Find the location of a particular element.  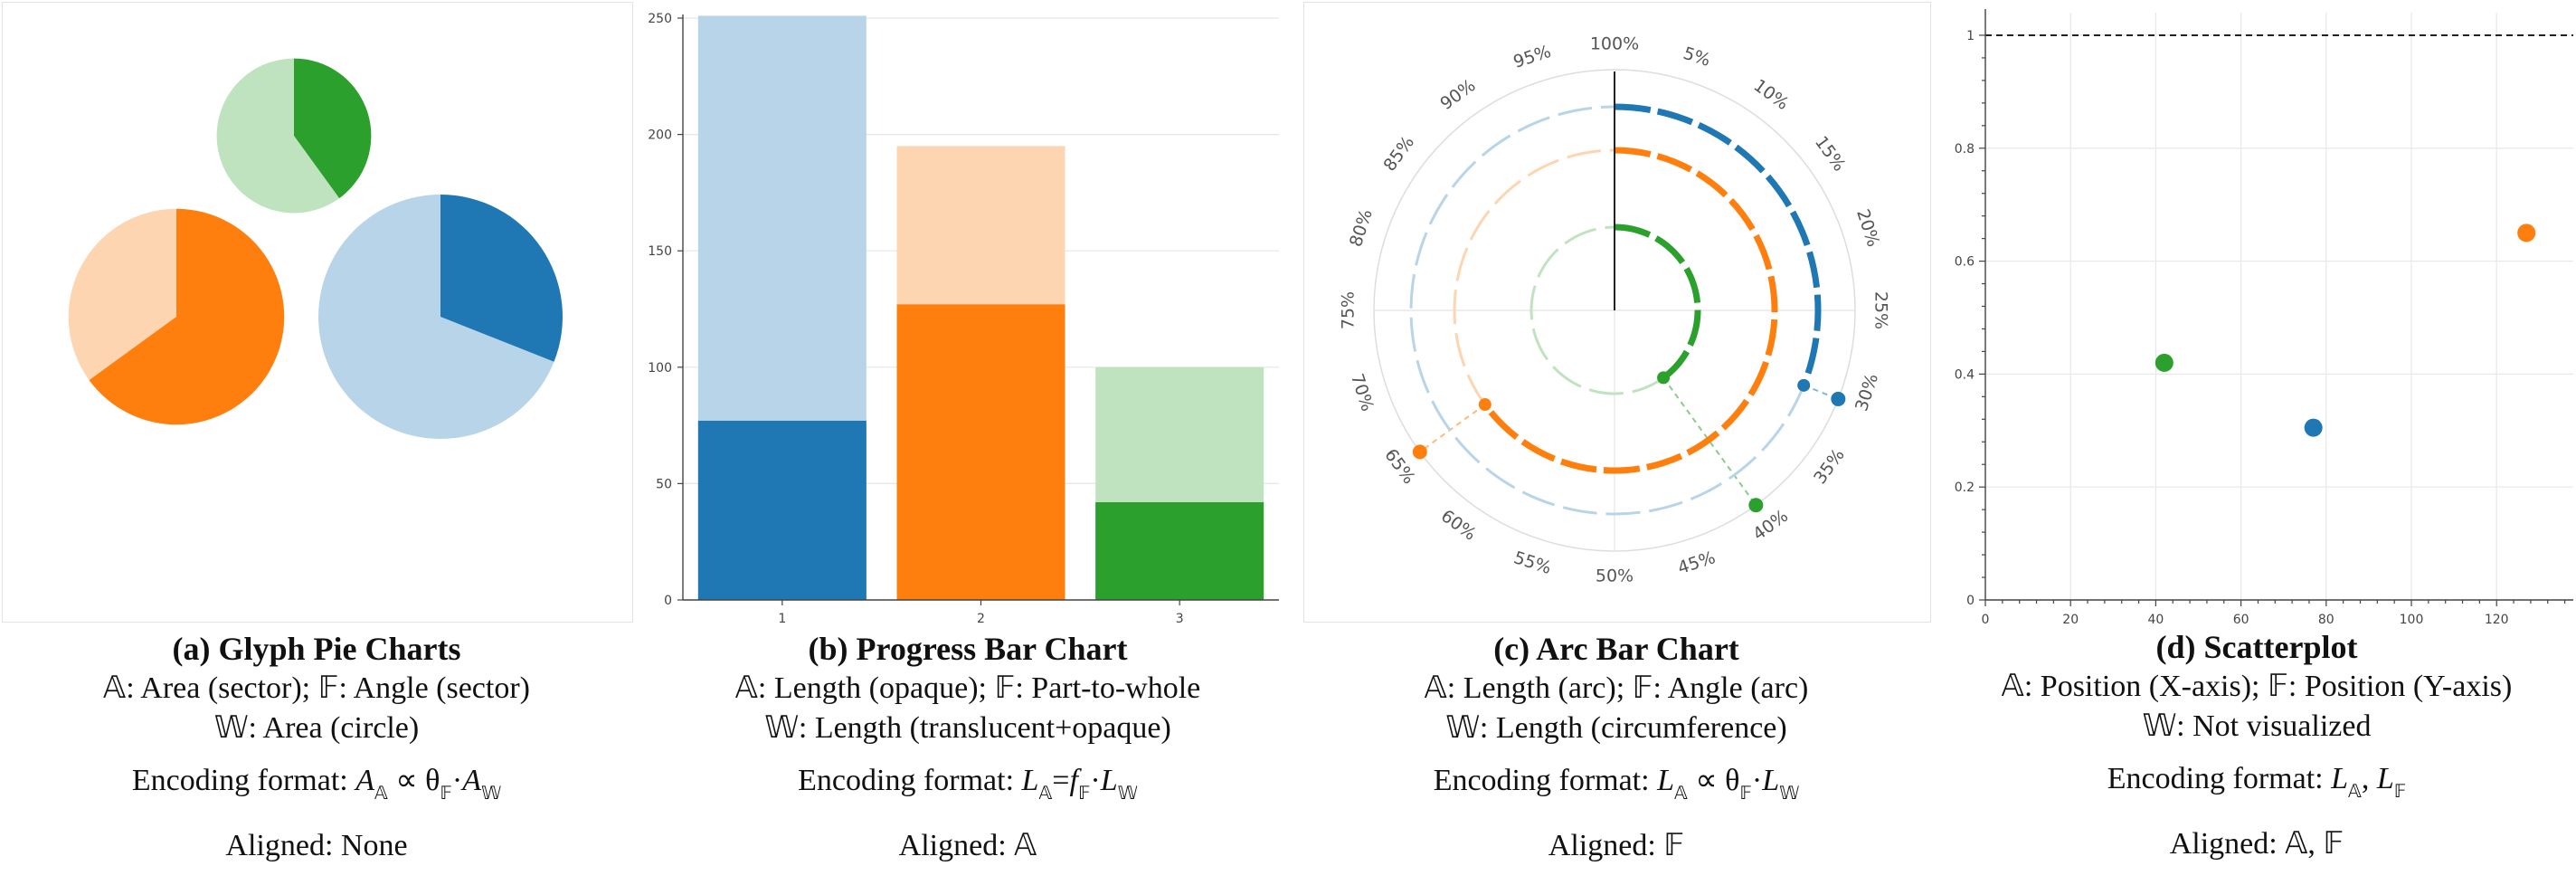

caption-c-aligned: Aligned: 𝔽 is located at coordinates (1616, 845).